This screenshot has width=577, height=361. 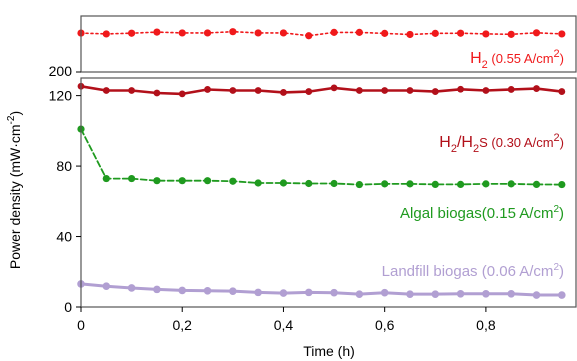 What do you see at coordinates (385, 325) in the screenshot?
I see `x-tick-label: 0,6` at bounding box center [385, 325].